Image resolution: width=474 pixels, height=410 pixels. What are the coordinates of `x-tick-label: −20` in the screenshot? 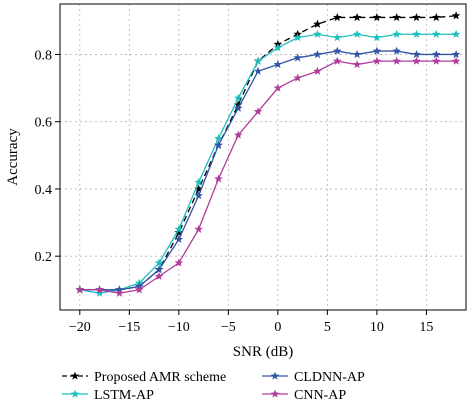 It's located at (80, 327).